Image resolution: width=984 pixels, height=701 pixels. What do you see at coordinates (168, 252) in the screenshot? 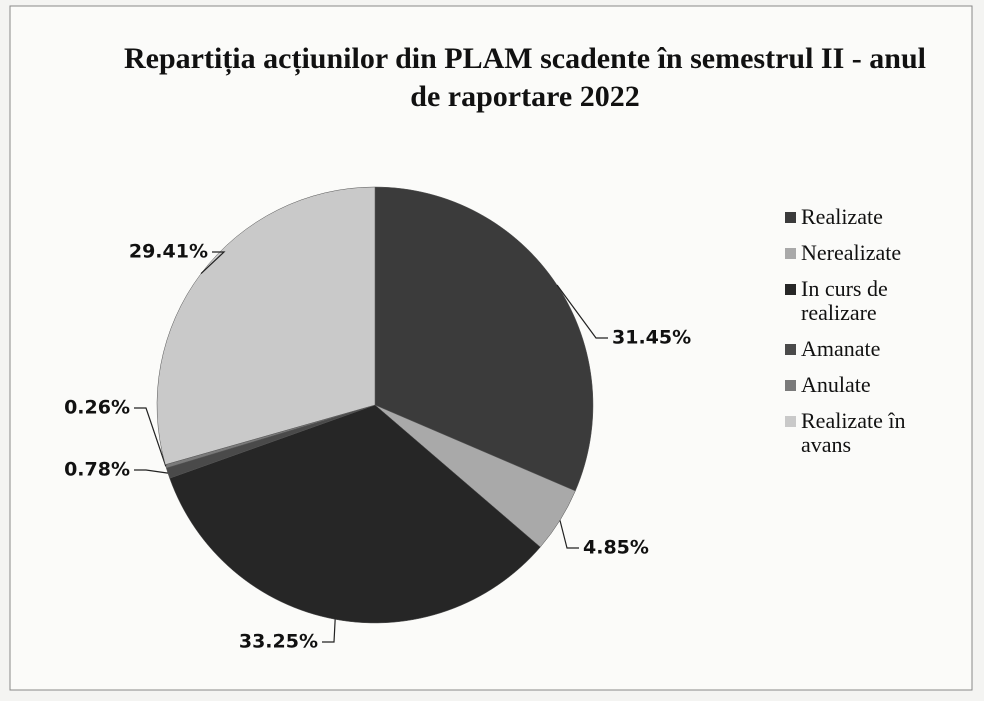
I see `data-label: 29.41%` at bounding box center [168, 252].